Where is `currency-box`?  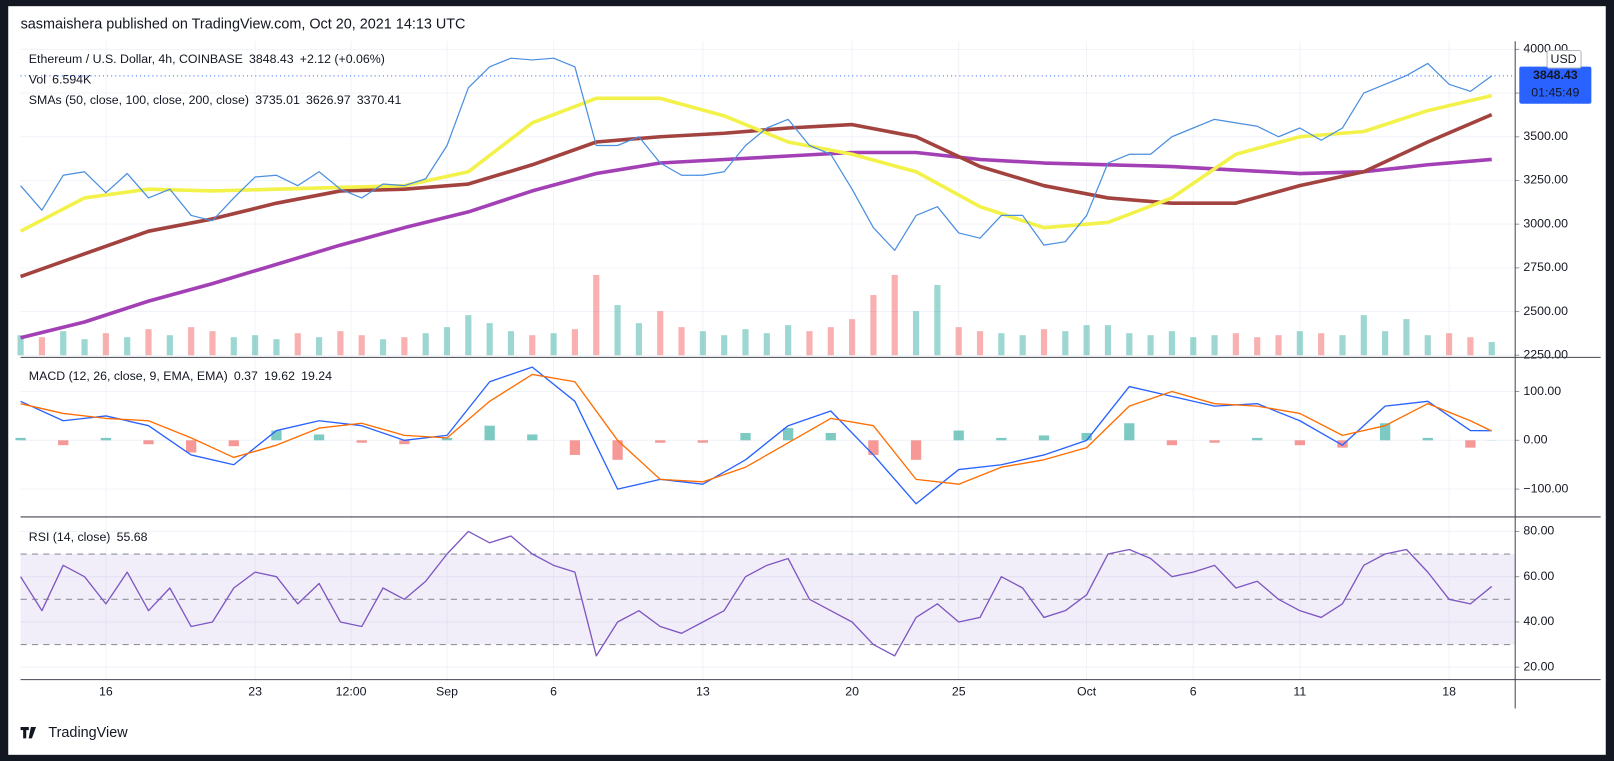 currency-box is located at coordinates (1564, 59).